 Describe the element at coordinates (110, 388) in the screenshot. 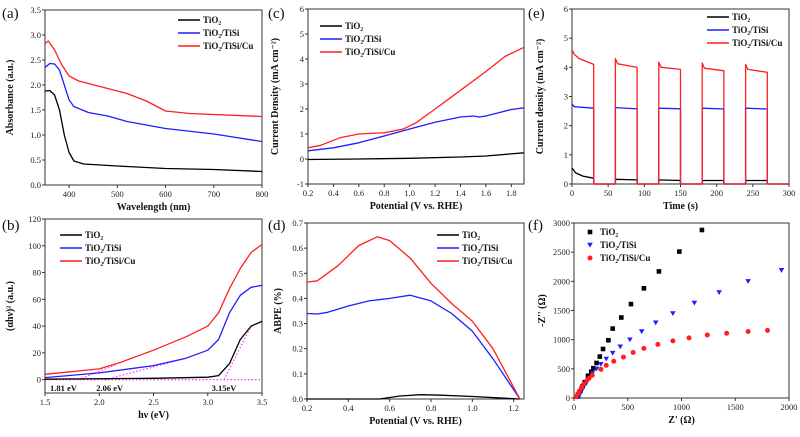

I see `band-gap-annotation: 2.06 eV` at that location.